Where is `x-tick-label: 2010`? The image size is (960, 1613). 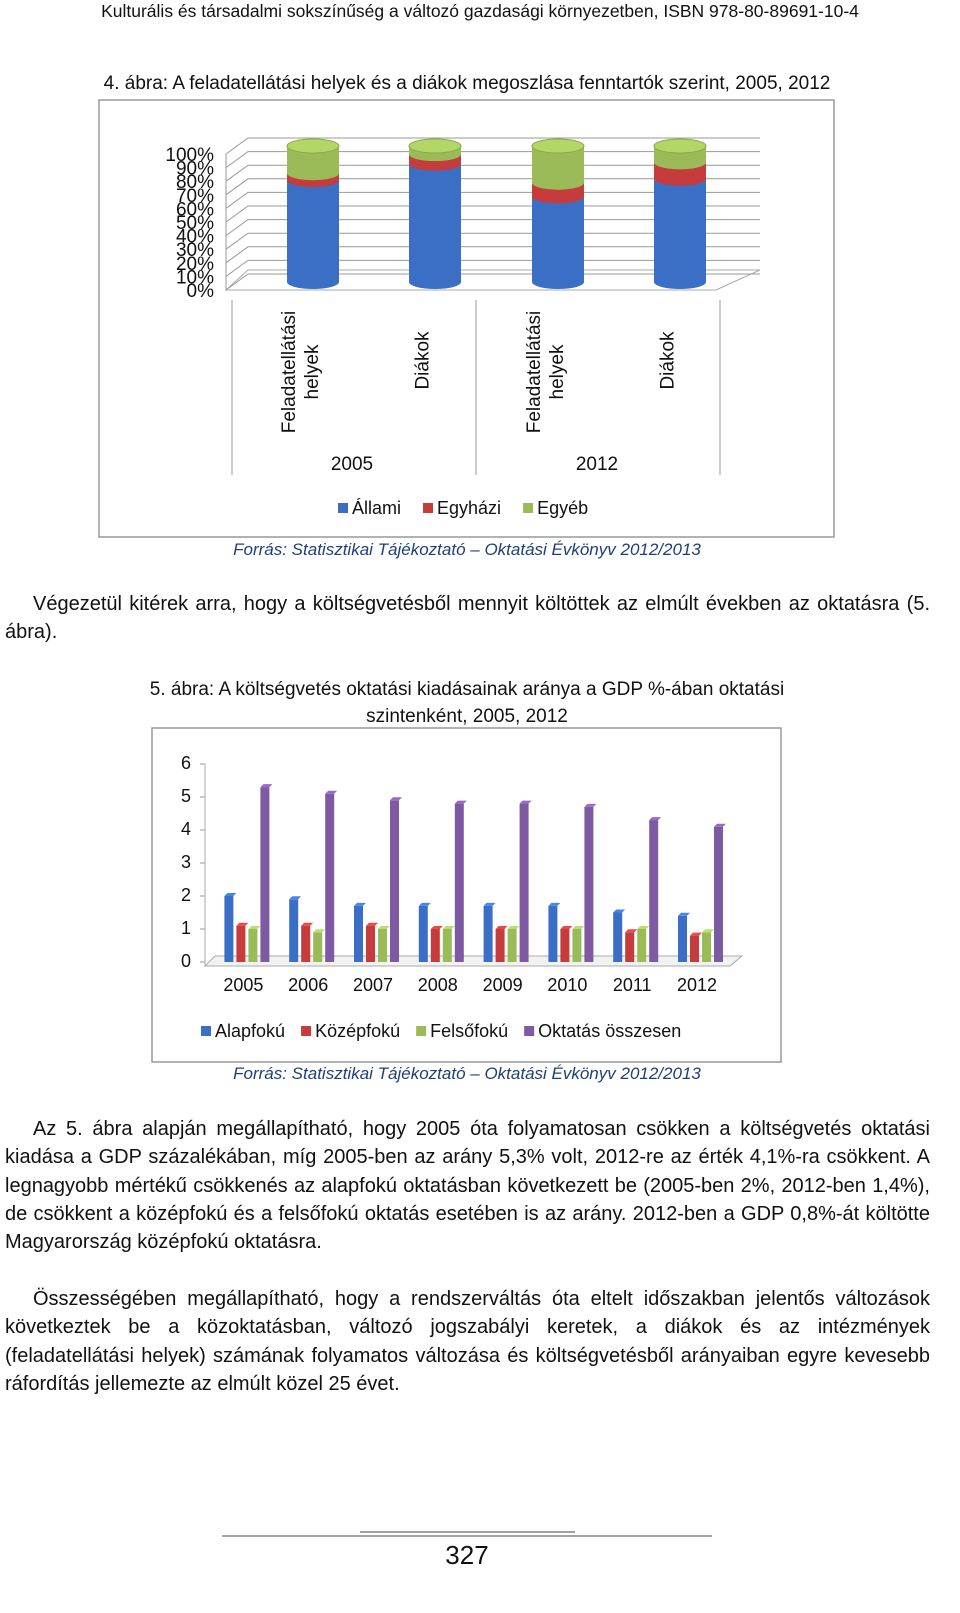 x-tick-label: 2010 is located at coordinates (567, 985).